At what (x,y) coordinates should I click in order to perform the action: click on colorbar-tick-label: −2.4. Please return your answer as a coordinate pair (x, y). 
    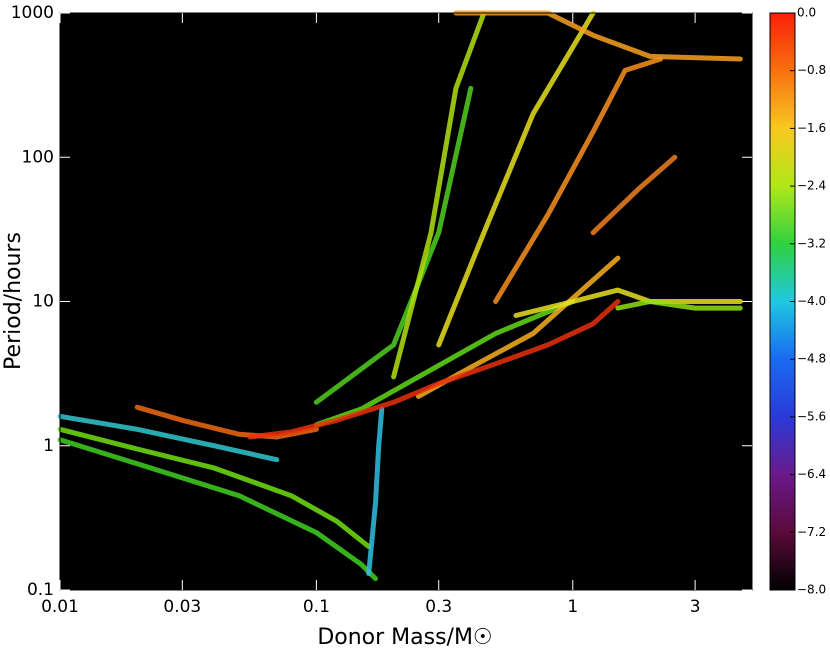
    Looking at the image, I should click on (811, 186).